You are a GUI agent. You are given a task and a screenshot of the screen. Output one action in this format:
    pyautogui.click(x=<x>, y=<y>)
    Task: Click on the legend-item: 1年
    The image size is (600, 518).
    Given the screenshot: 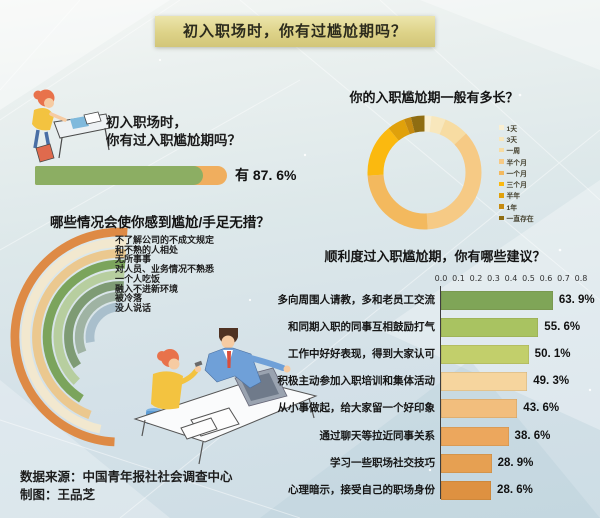 What is the action you would take?
    pyautogui.click(x=516, y=206)
    